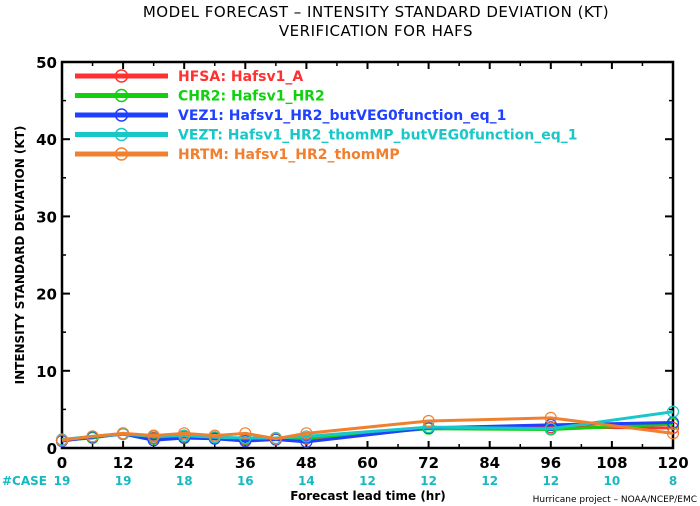  What do you see at coordinates (428, 463) in the screenshot?
I see `x-tick-label: 72` at bounding box center [428, 463].